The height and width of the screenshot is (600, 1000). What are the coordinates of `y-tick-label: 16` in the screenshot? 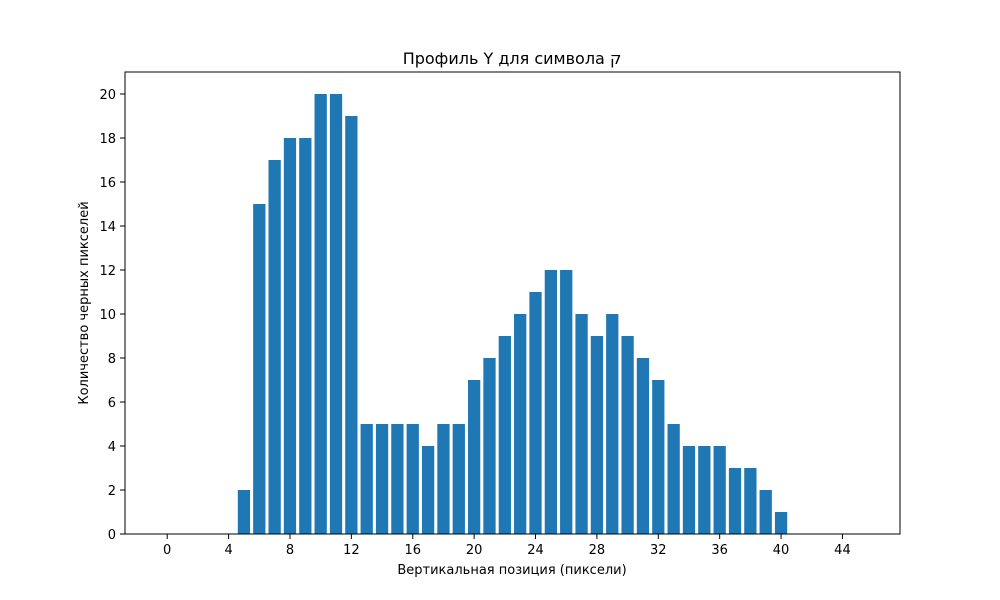 It's located at (107, 183).